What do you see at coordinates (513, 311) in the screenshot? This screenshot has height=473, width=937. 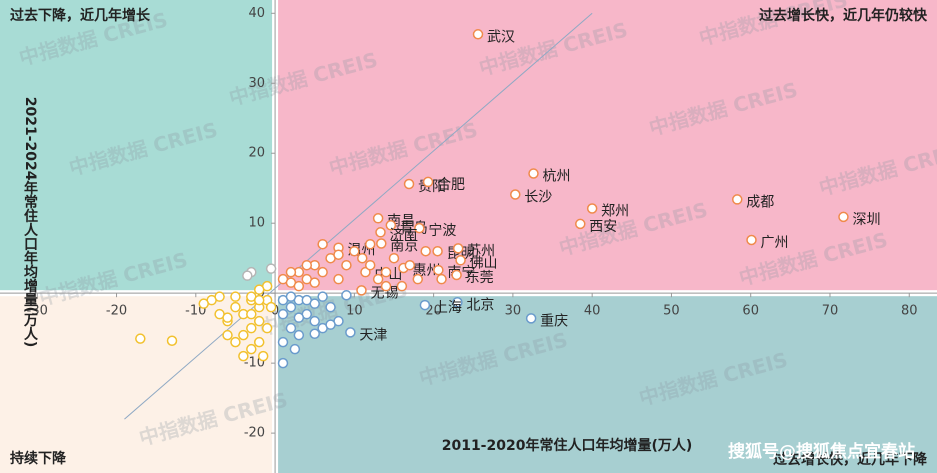 I see `x-tick-label: 30` at bounding box center [513, 311].